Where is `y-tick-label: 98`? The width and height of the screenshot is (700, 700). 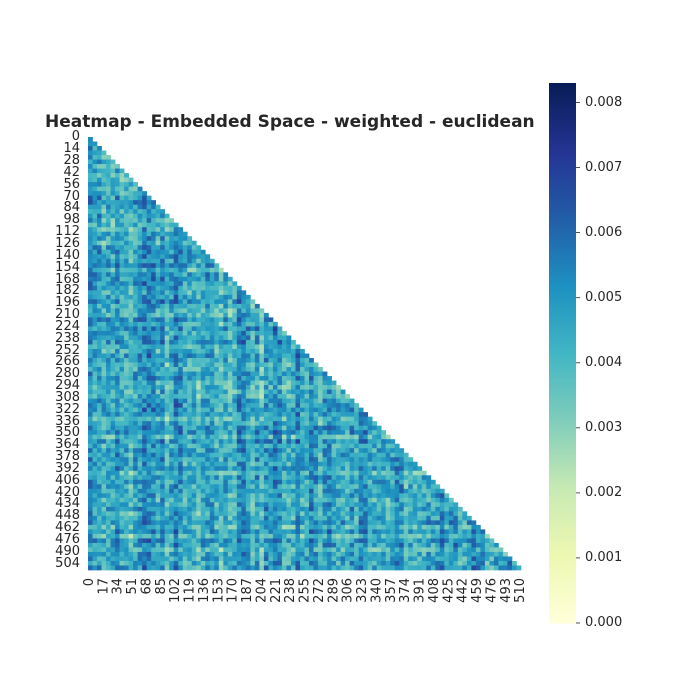 y-tick-label: 98 is located at coordinates (71, 220).